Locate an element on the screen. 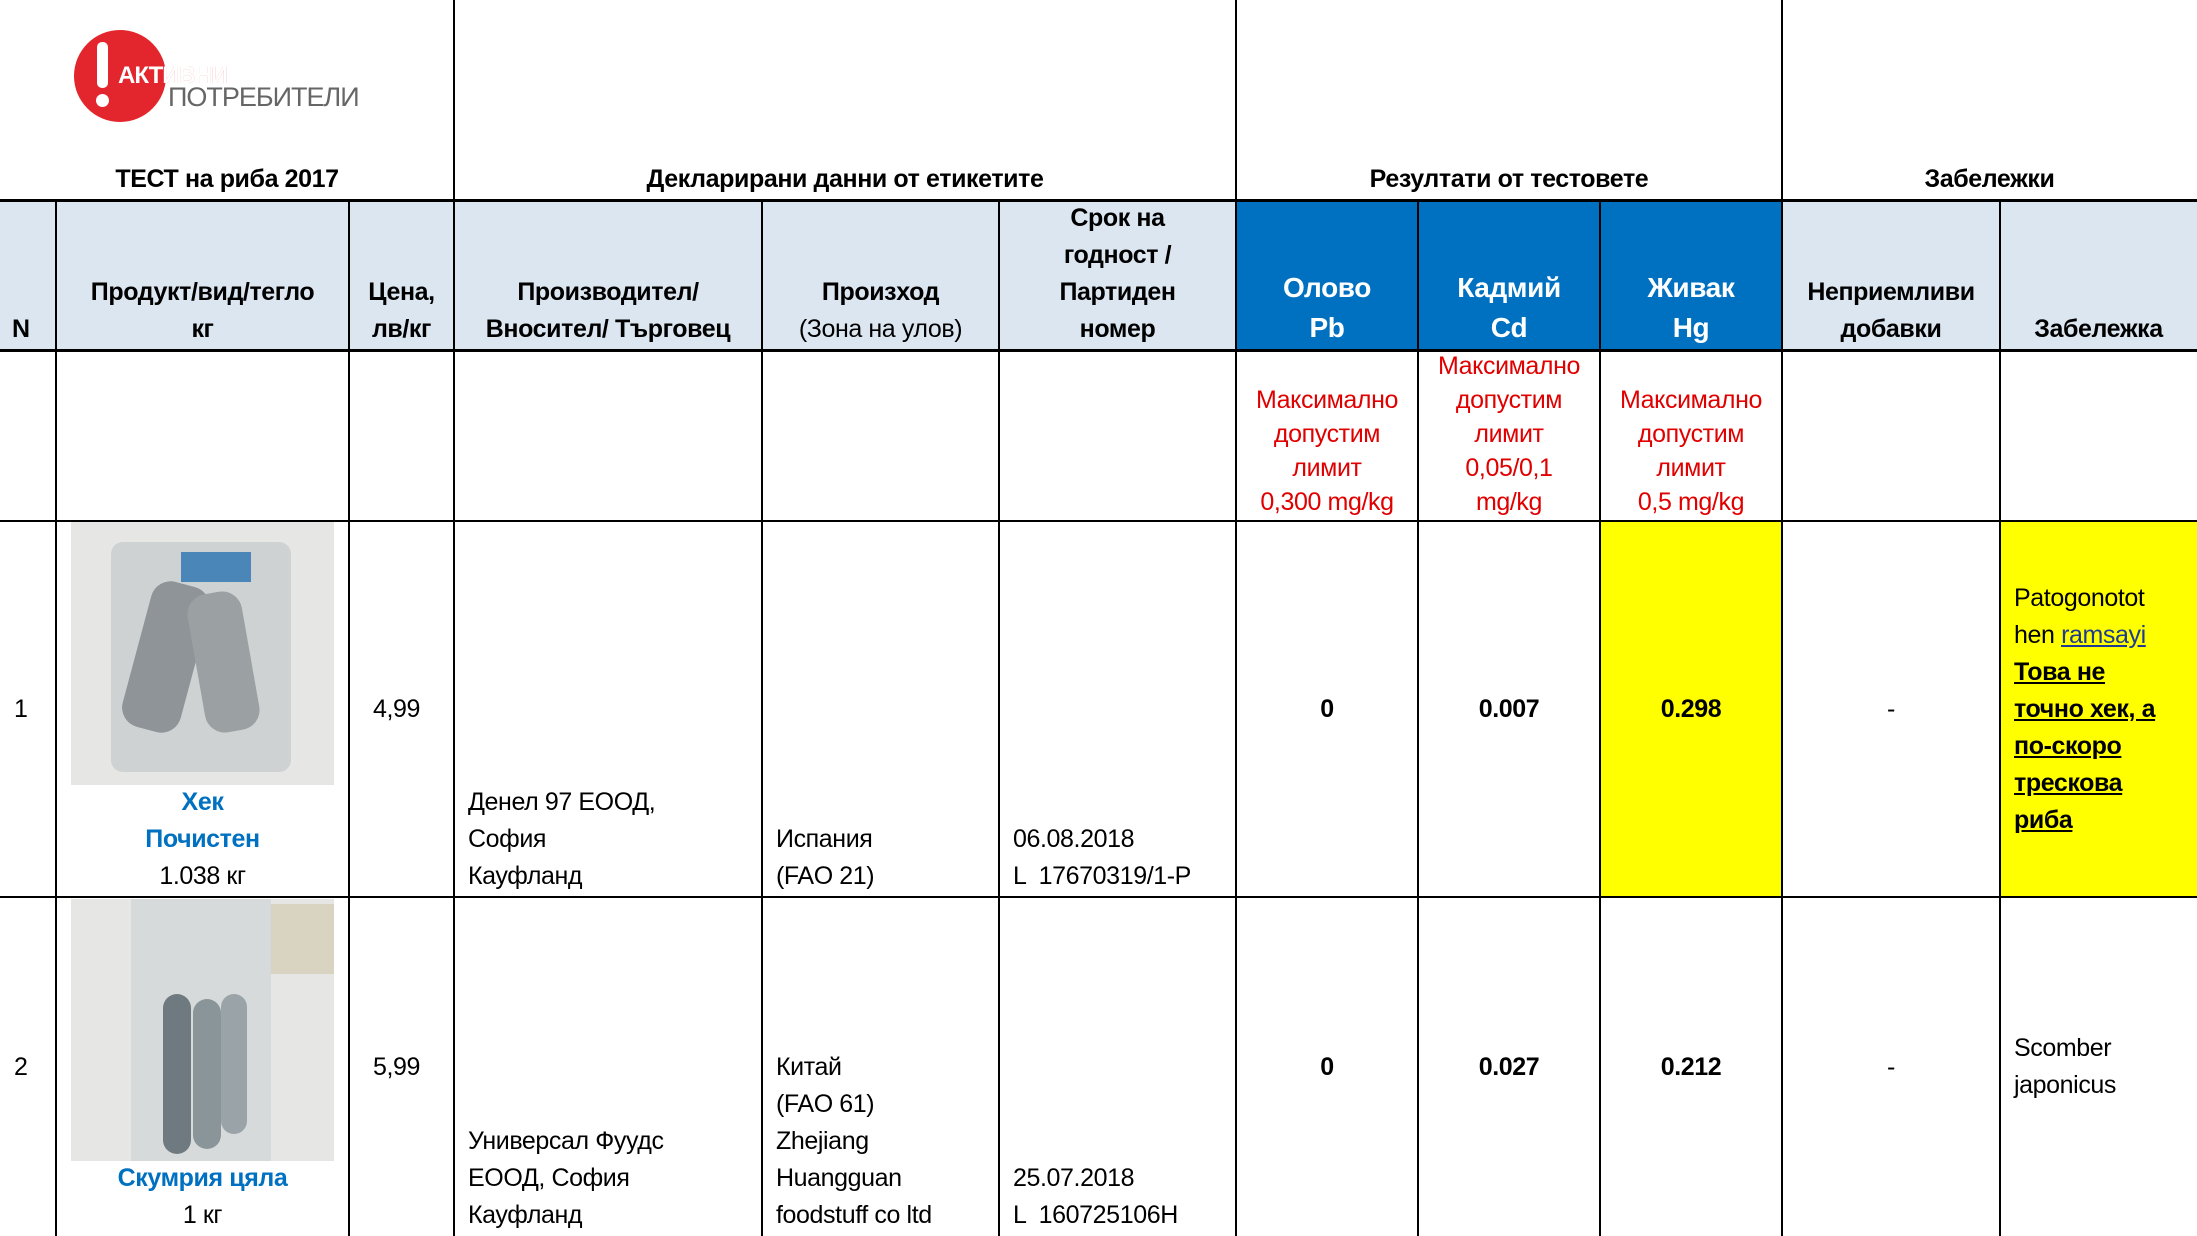 This screenshot has height=1236, width=2197. col-price: Цена, лв/кг is located at coordinates (401, 275).